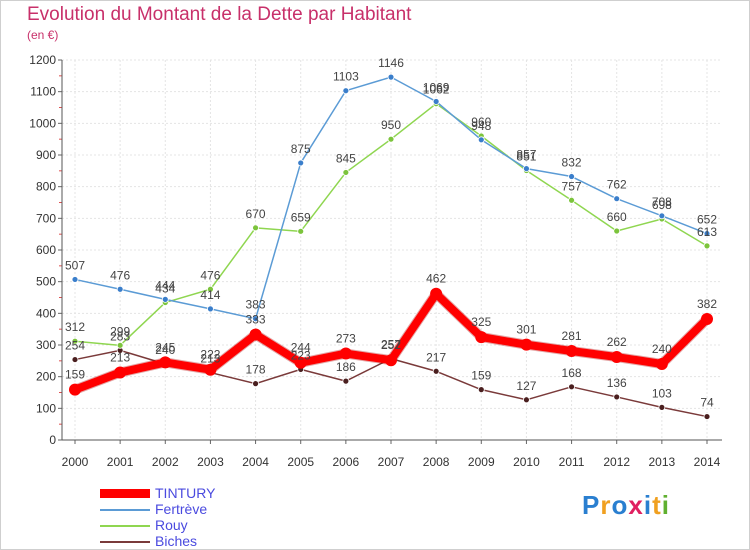 The height and width of the screenshot is (550, 750). Describe the element at coordinates (210, 355) in the screenshot. I see `data-label-tintury: 222` at that location.